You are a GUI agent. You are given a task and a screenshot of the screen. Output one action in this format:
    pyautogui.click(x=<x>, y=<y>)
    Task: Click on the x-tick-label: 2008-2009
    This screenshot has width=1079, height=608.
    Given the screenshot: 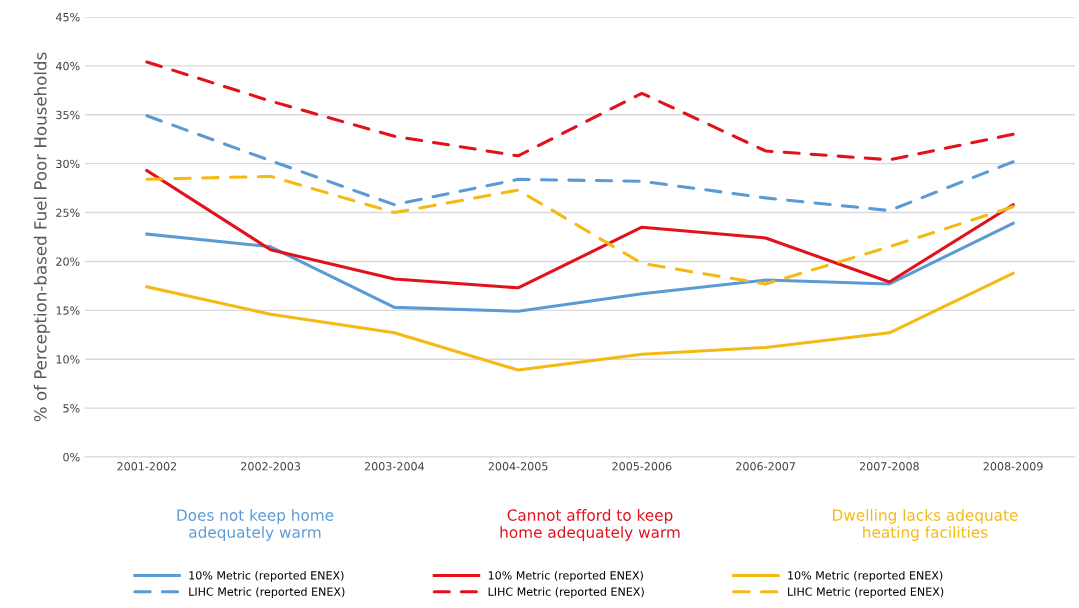 What is the action you would take?
    pyautogui.click(x=1013, y=466)
    